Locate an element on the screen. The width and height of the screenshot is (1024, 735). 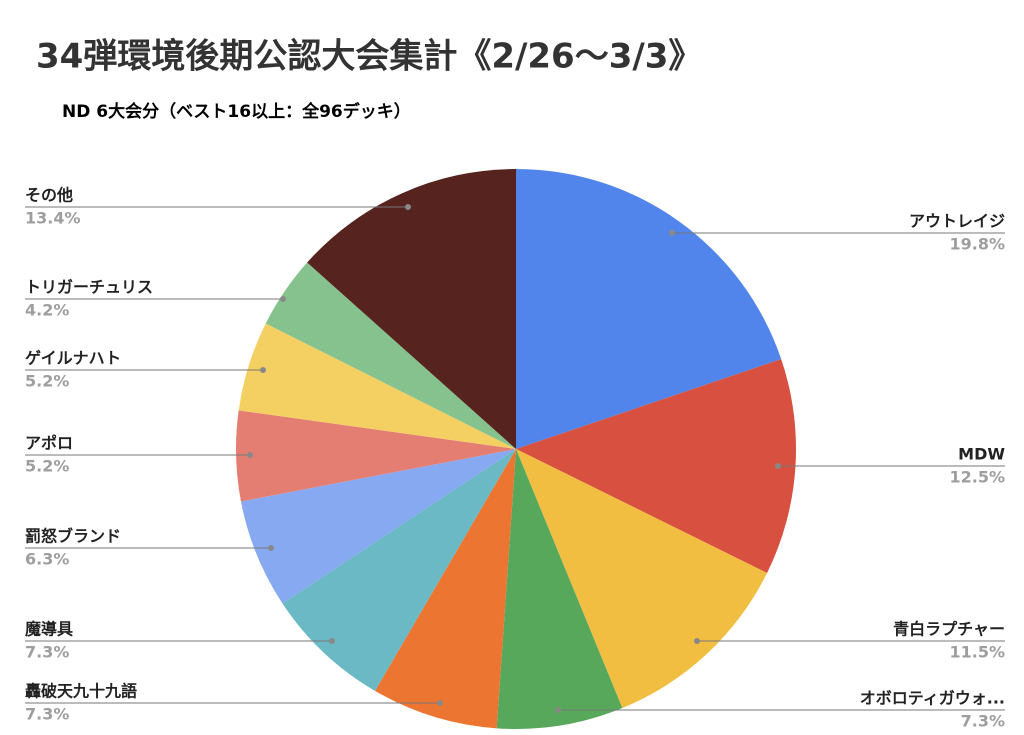
slice-label: アポロ is located at coordinates (49, 443).